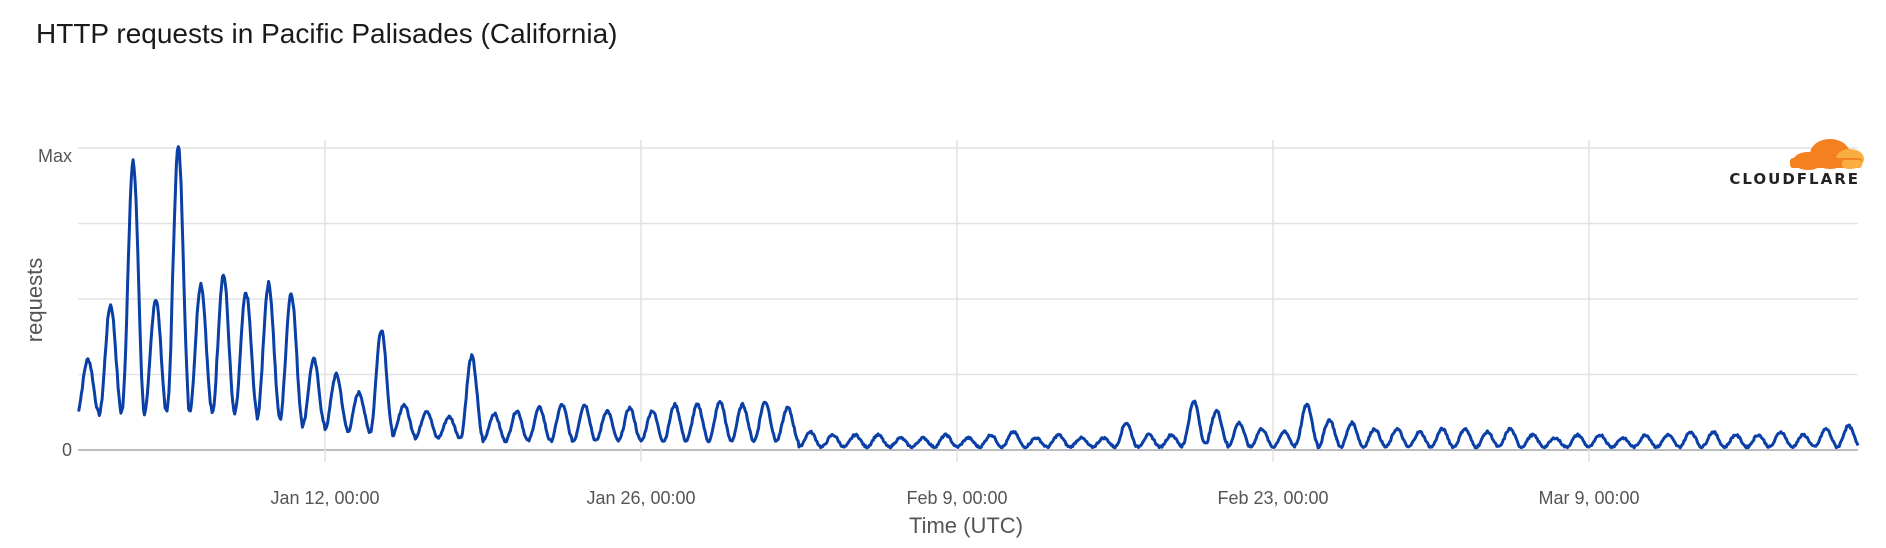 The image size is (1886, 548). What do you see at coordinates (1827, 154) in the screenshot?
I see `cloud-icon` at bounding box center [1827, 154].